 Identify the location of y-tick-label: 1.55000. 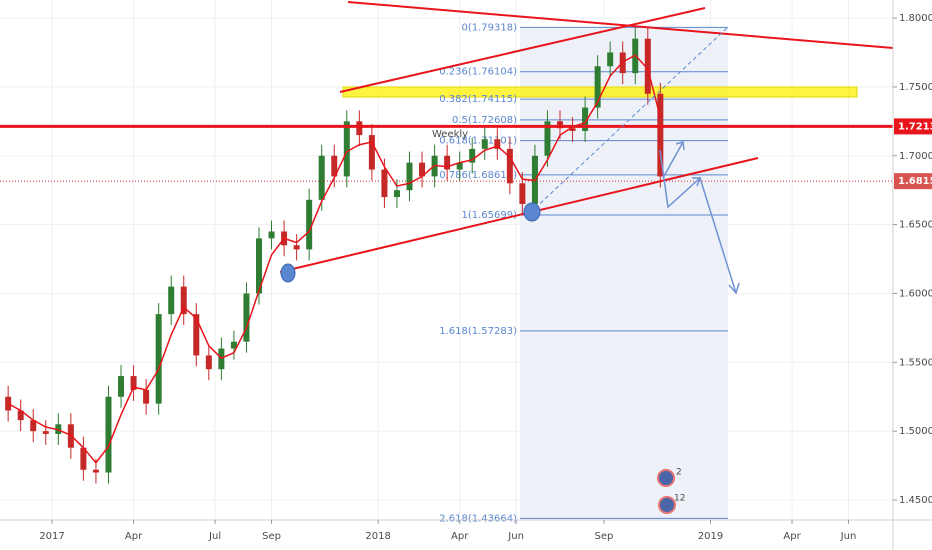
(915, 362).